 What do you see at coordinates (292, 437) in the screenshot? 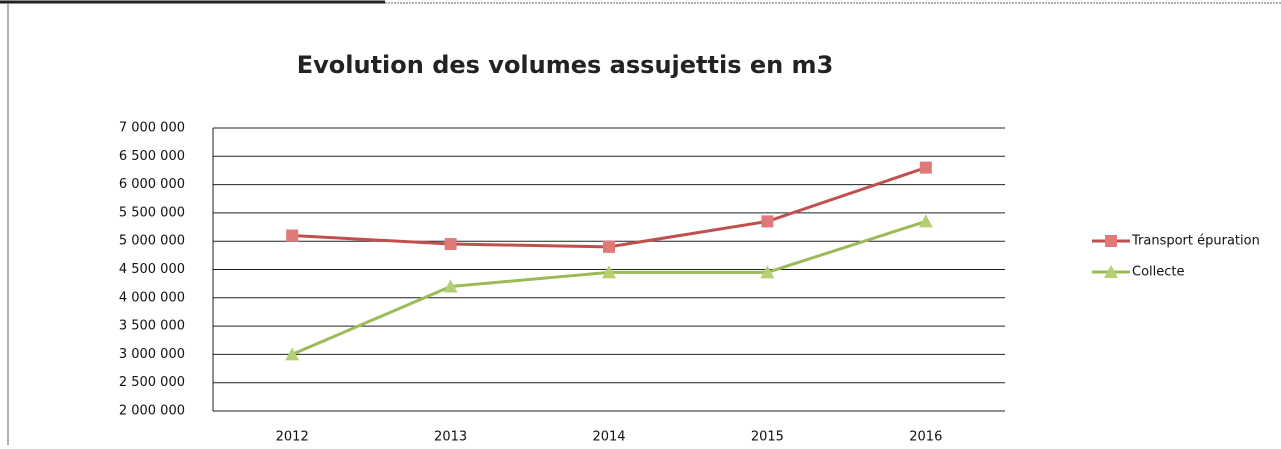
I see `x-tick-label: 2012` at bounding box center [292, 437].